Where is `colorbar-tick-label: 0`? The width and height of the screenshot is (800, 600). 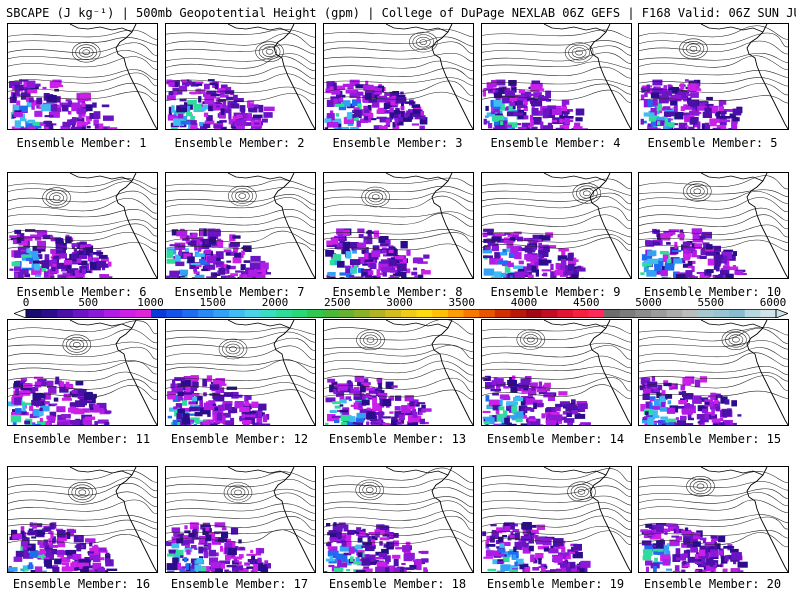 colorbar-tick-label: 0 is located at coordinates (26, 302).